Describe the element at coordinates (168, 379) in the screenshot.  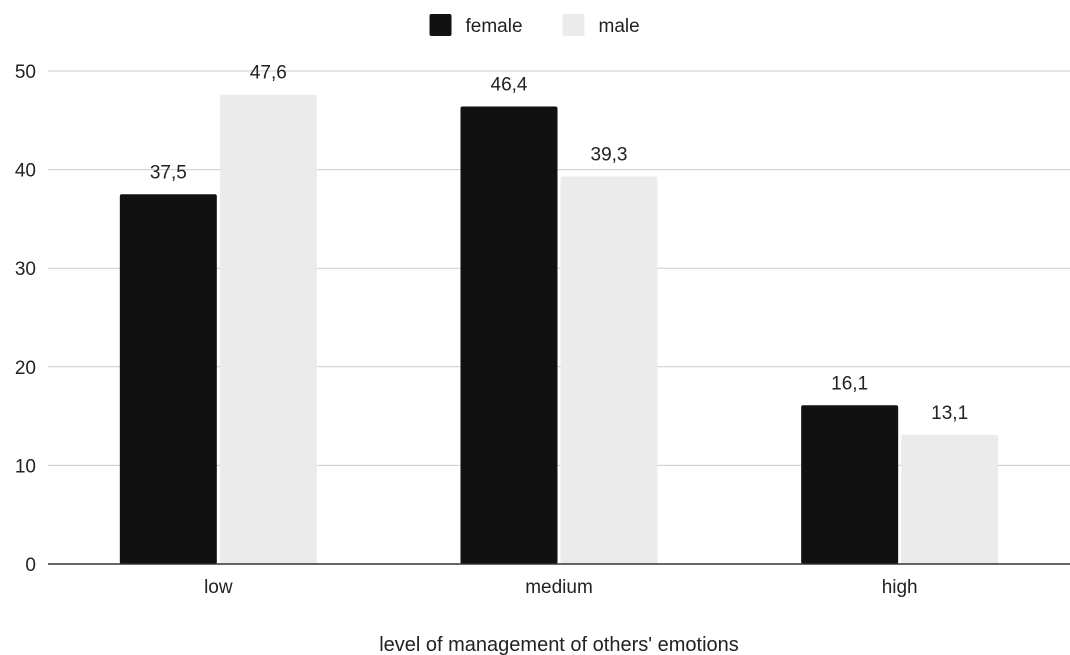
I see `bar-female-low` at that location.